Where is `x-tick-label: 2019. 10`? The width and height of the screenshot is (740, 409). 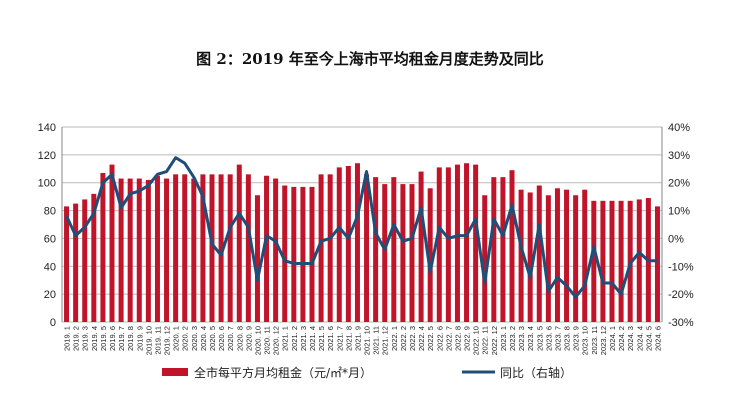 x-tick-label: 2019. 10 is located at coordinates (148, 340).